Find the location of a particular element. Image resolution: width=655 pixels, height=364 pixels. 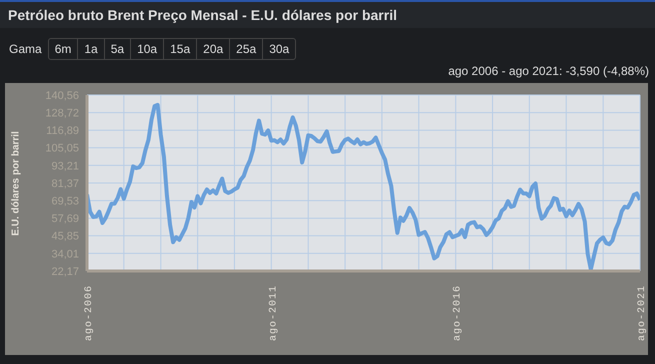

x-tick-label: ago-2021 is located at coordinates (642, 313).